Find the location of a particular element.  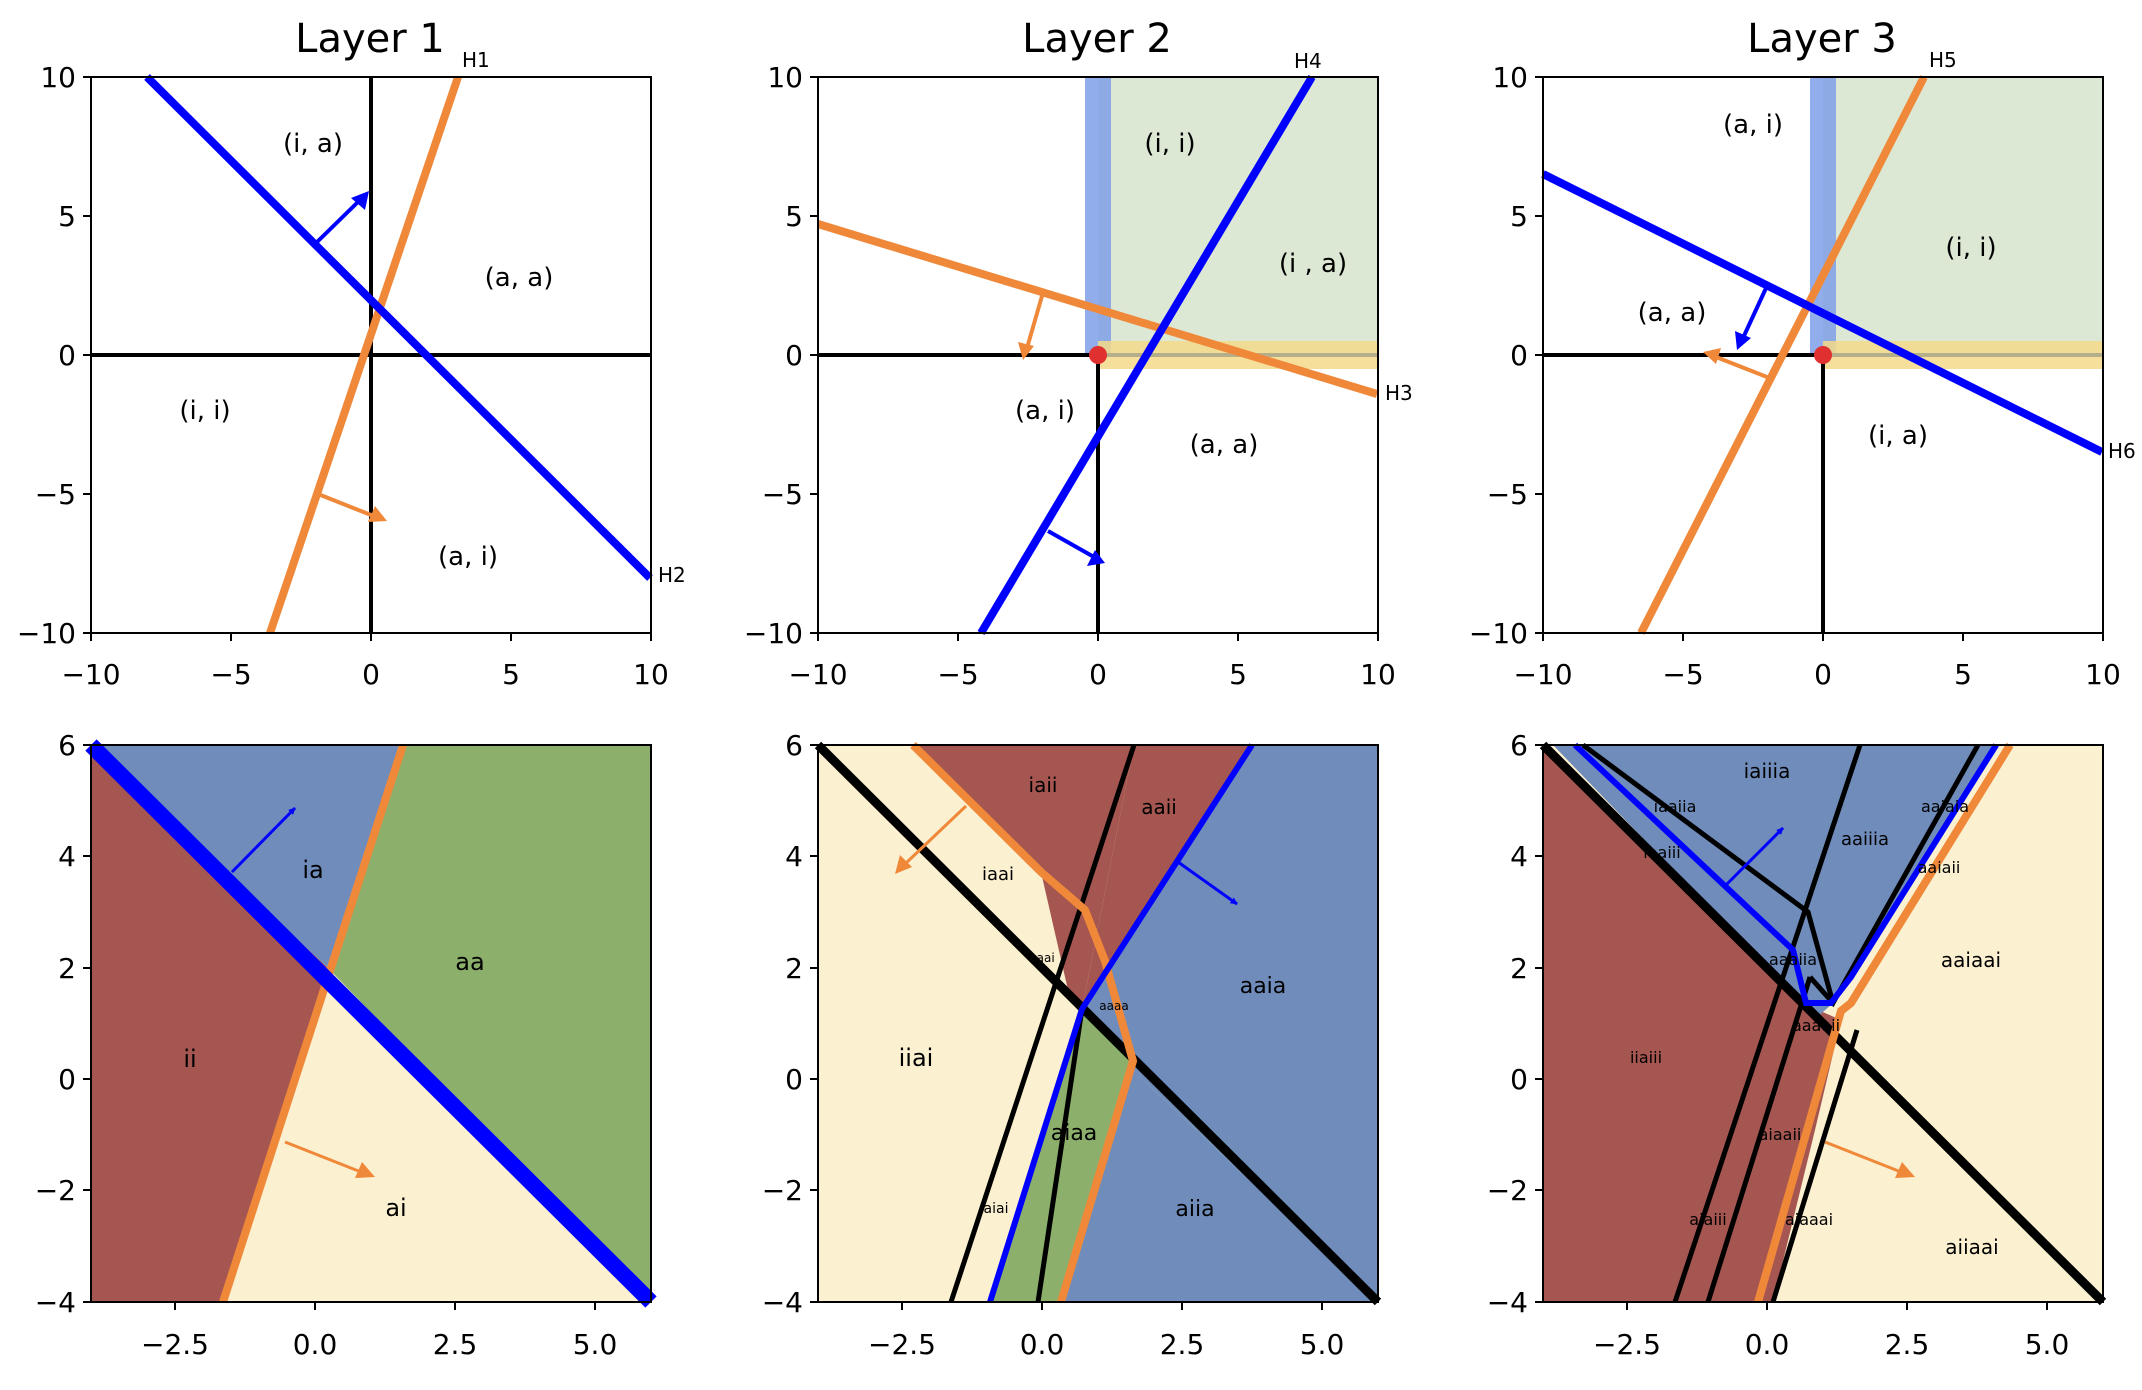

h5-label: H5 is located at coordinates (1943, 60).